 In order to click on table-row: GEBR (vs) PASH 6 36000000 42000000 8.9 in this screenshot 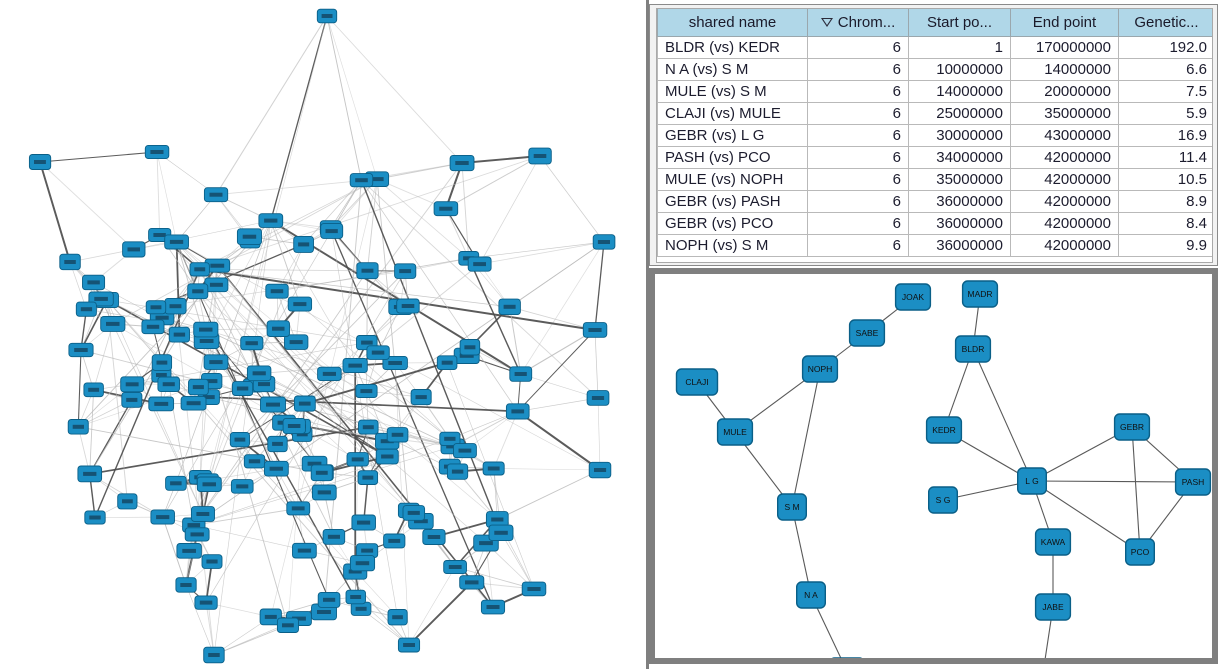, I will do `click(934, 201)`.